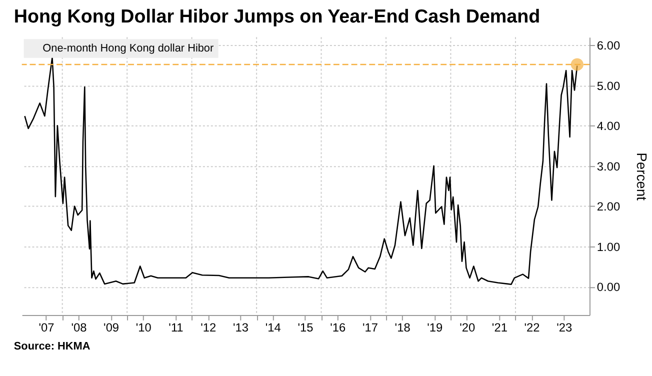 The width and height of the screenshot is (652, 376). Describe the element at coordinates (176, 327) in the screenshot. I see `x-tick-label: '11` at that location.